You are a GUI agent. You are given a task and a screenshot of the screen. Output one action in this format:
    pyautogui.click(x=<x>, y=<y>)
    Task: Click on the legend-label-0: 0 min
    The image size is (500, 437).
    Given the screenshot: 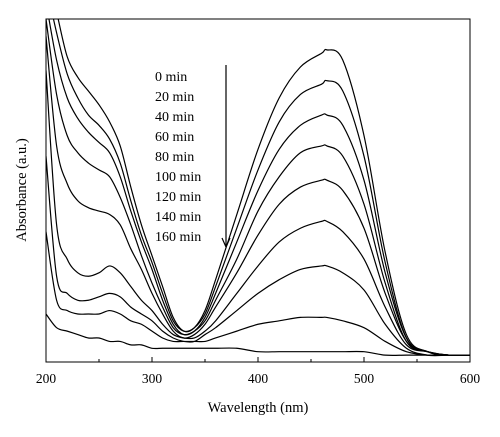 What is the action you would take?
    pyautogui.click(x=171, y=77)
    